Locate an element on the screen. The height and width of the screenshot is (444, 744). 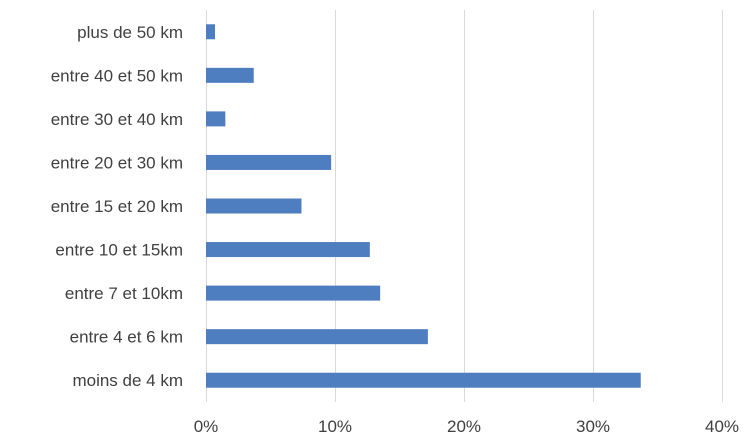
x-tick-label: 20% is located at coordinates (464, 426).